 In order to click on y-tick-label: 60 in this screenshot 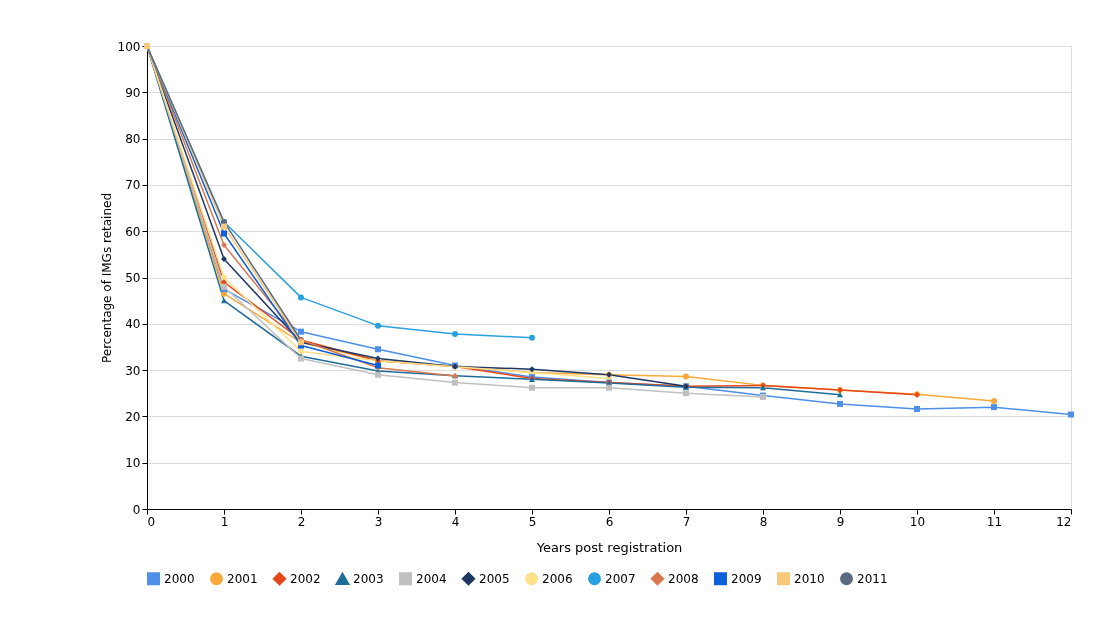, I will do `click(133, 231)`.